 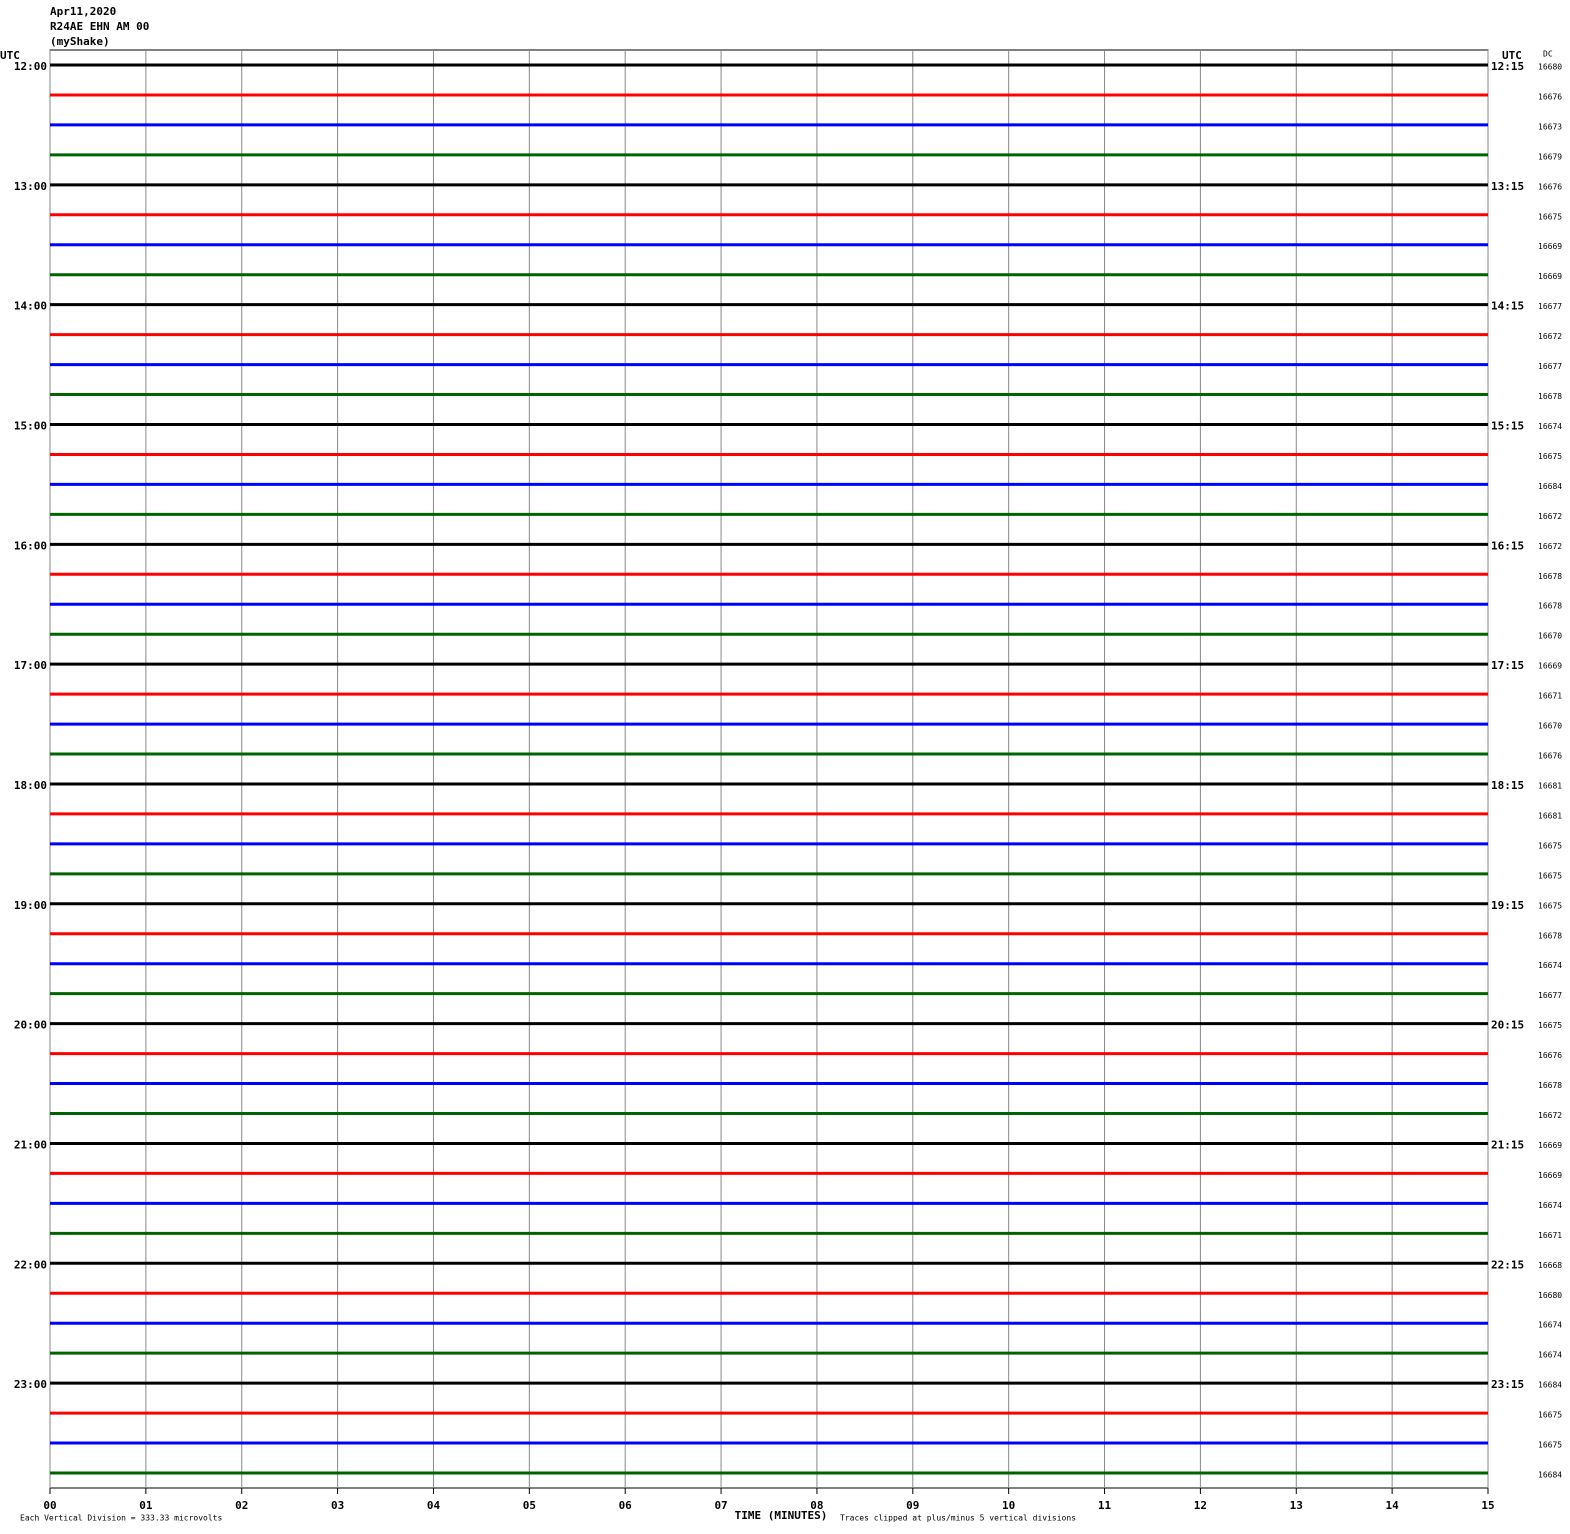 I want to click on header-line: (myShake), so click(x=80, y=41).